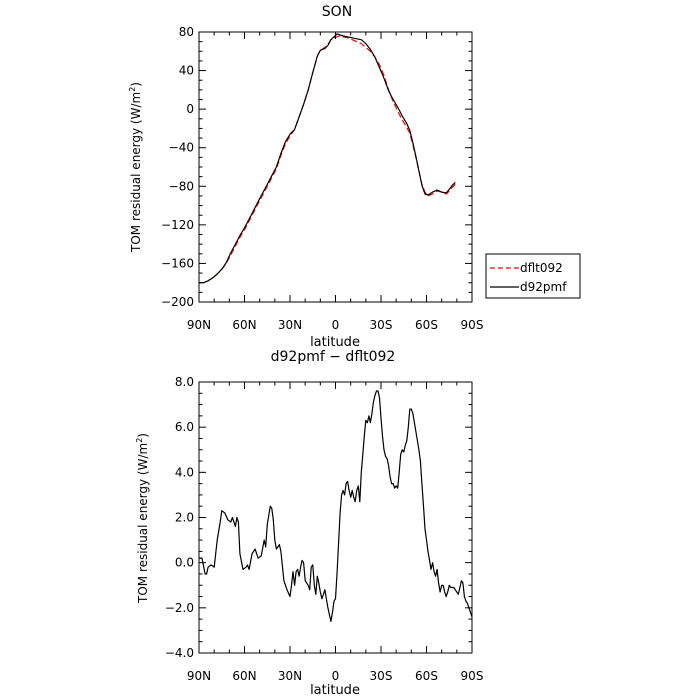 The height and width of the screenshot is (700, 700). I want to click on bottom-x-tick-label: 30S, so click(381, 676).